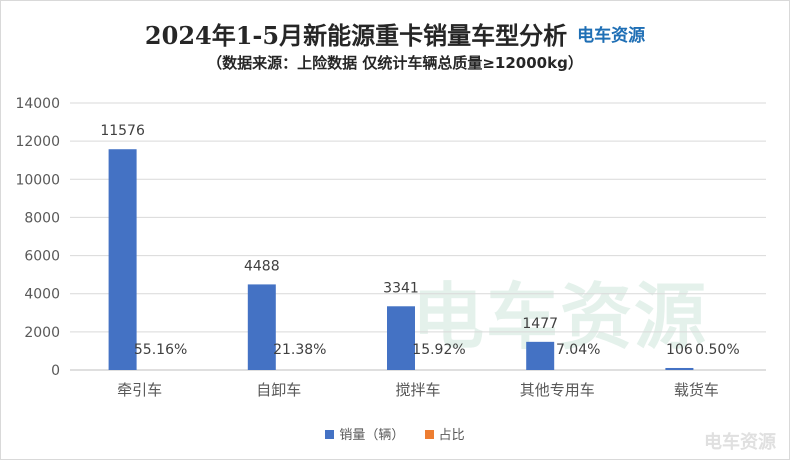 The width and height of the screenshot is (790, 460). What do you see at coordinates (262, 266) in the screenshot?
I see `data-label-sales: 4488` at bounding box center [262, 266].